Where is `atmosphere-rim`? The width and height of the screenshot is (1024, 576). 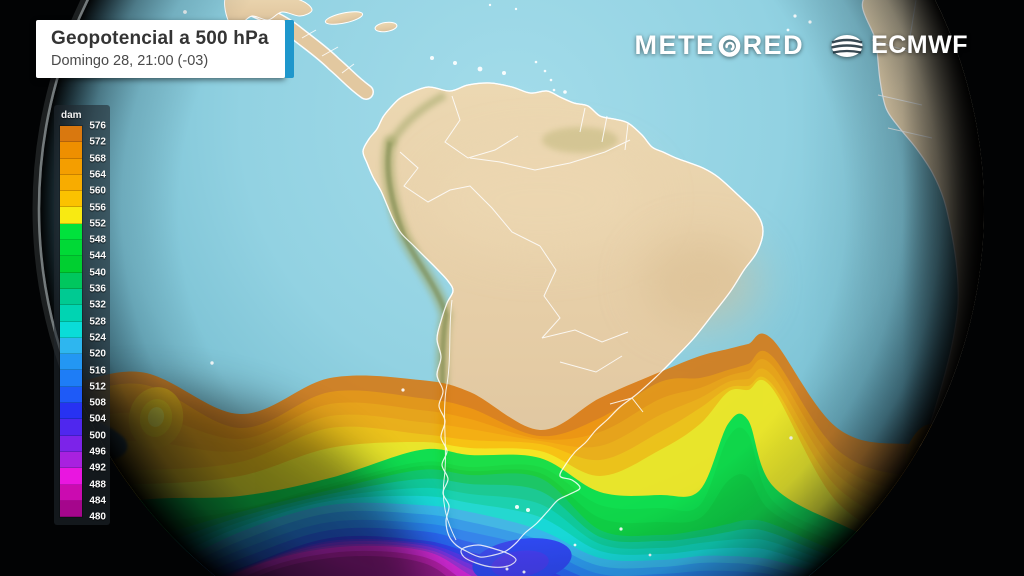 atmosphere-rim is located at coordinates (61, 200).